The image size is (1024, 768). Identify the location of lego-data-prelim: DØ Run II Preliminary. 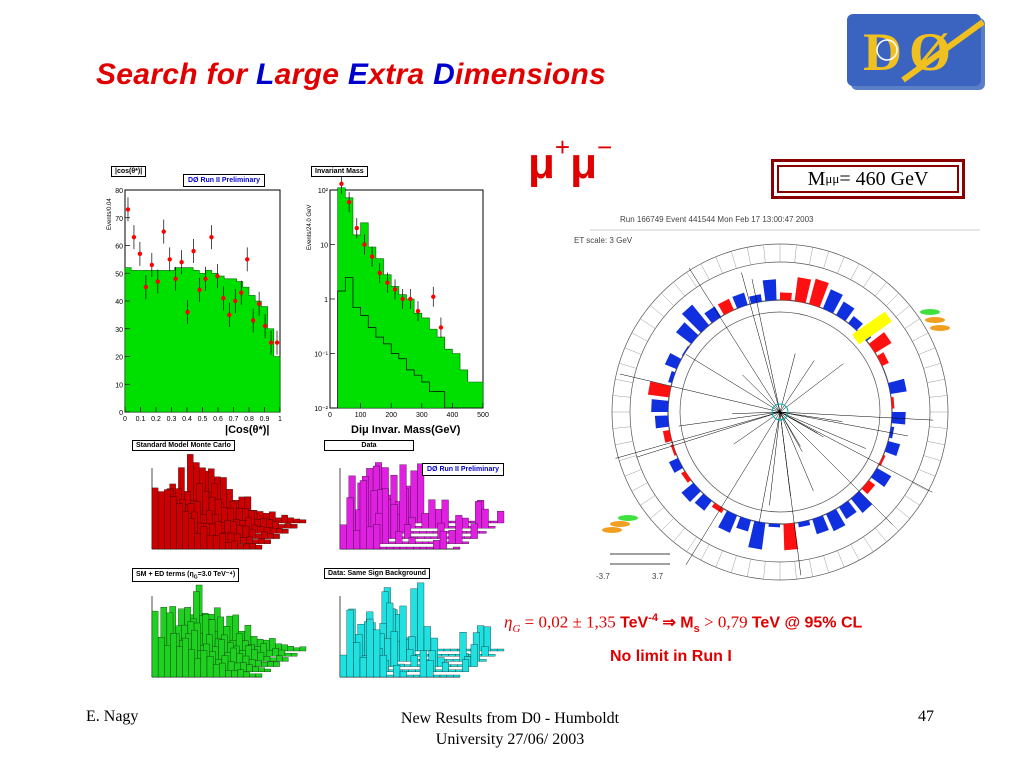
(463, 469).